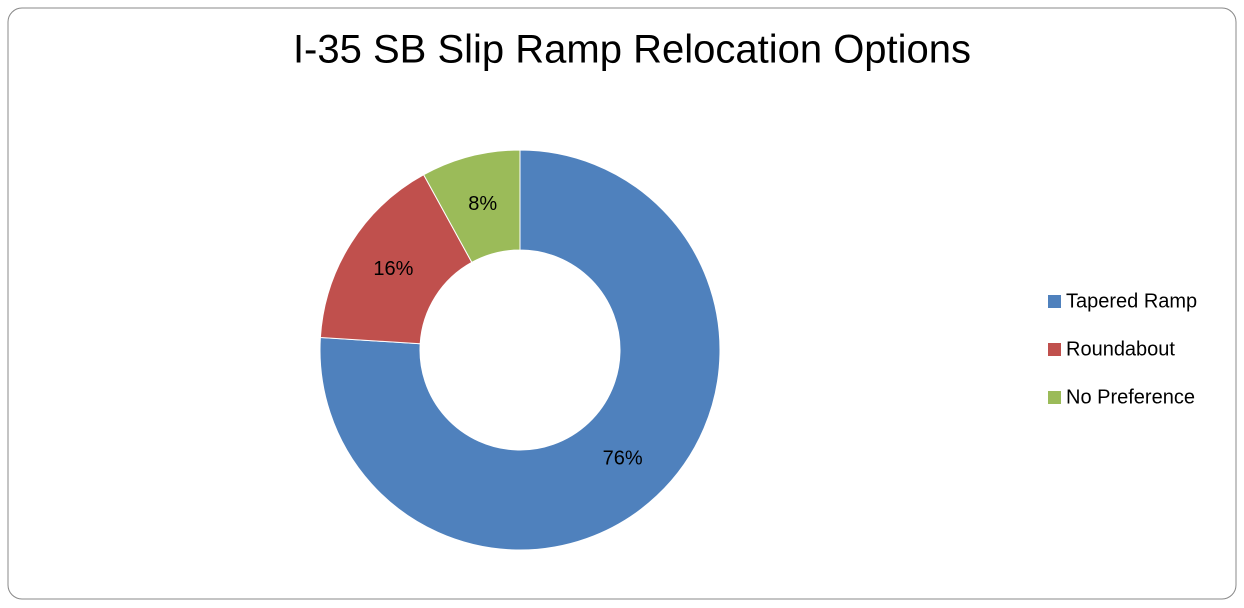  Describe the element at coordinates (1130, 397) in the screenshot. I see `legend-label: No Preference` at that location.